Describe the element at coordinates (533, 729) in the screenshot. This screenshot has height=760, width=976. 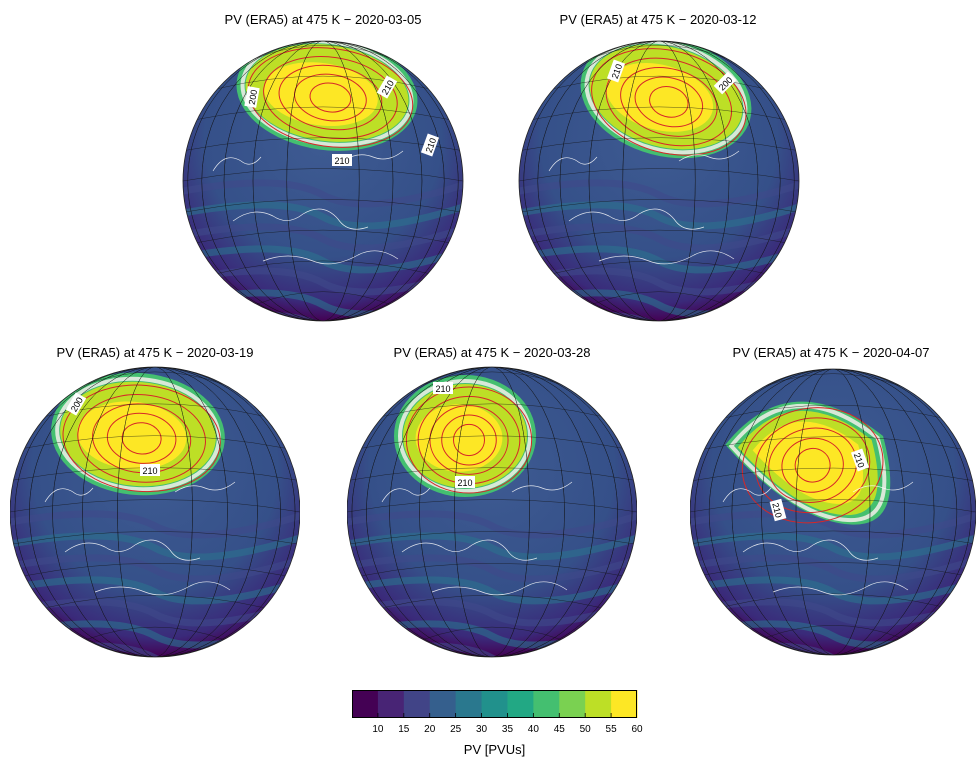
I see `colorbar-tick-label: 40` at that location.